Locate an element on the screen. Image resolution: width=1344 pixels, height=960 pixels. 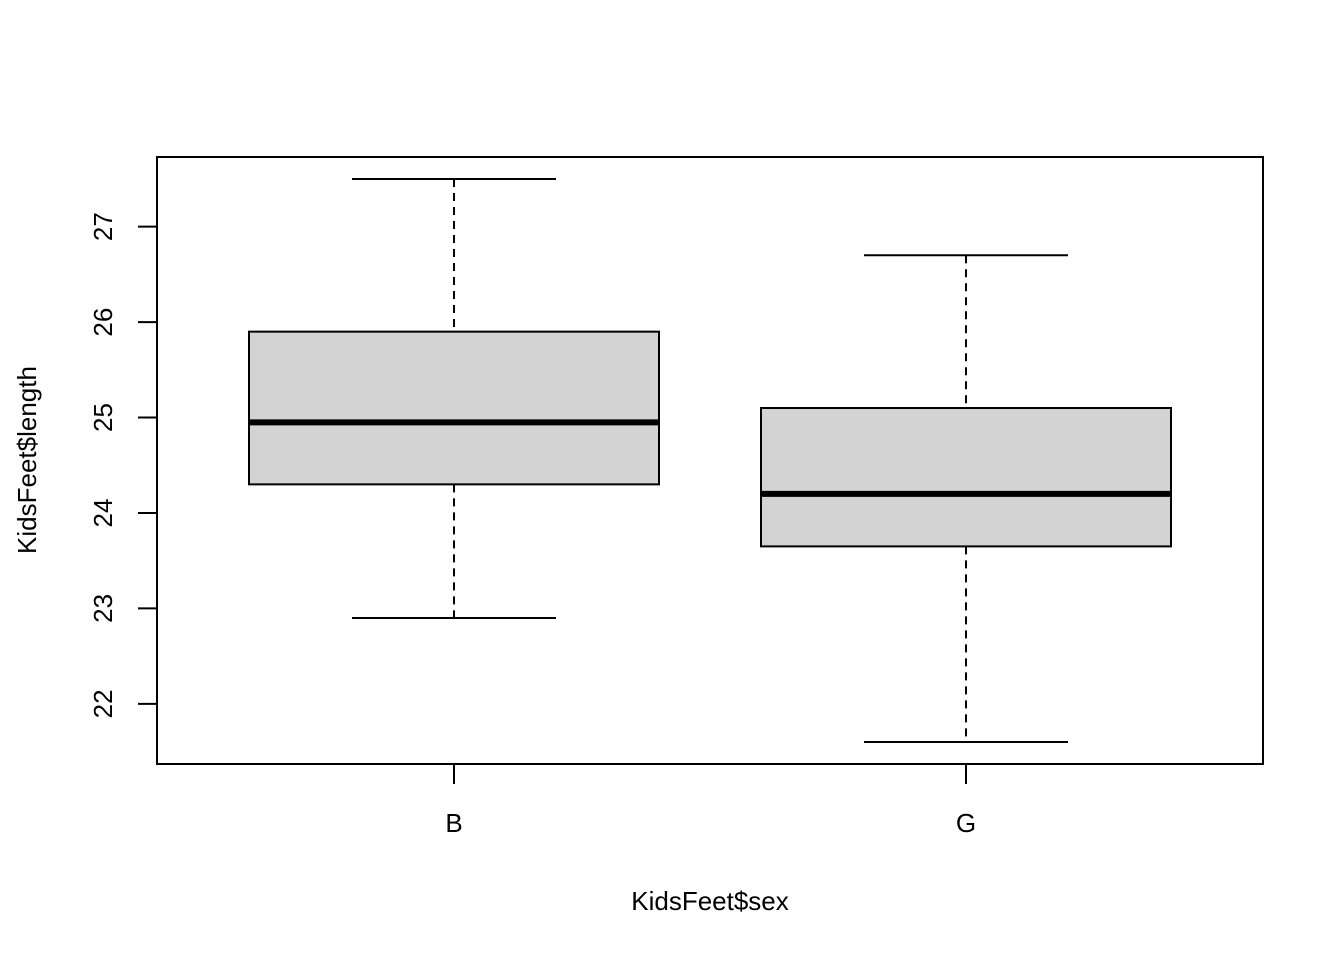
y-tick-label: 23 is located at coordinates (103, 608).